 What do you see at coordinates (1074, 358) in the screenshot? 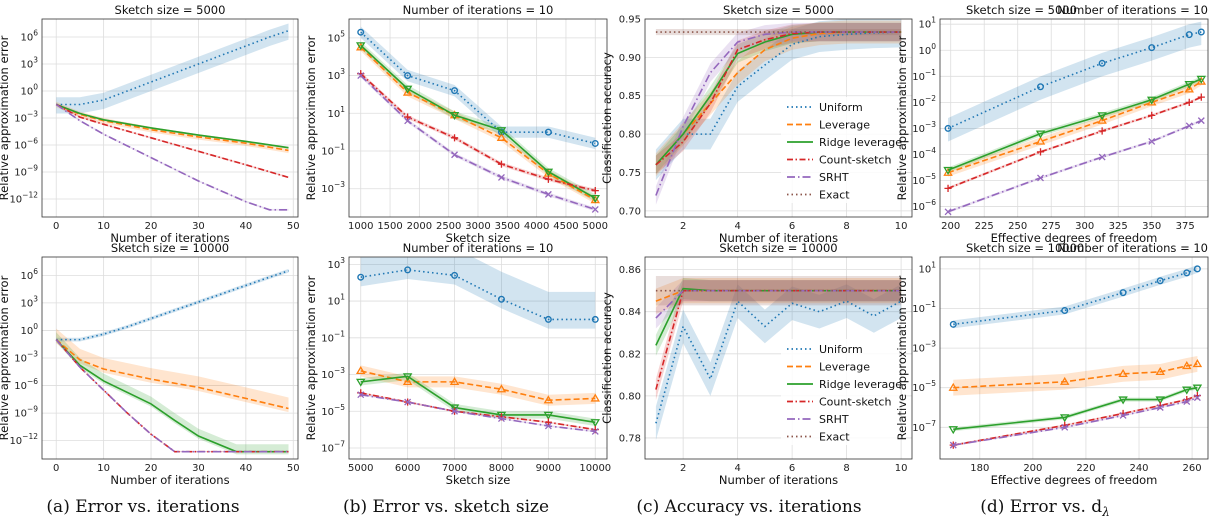
I see `plot-frame-d2` at bounding box center [1074, 358].